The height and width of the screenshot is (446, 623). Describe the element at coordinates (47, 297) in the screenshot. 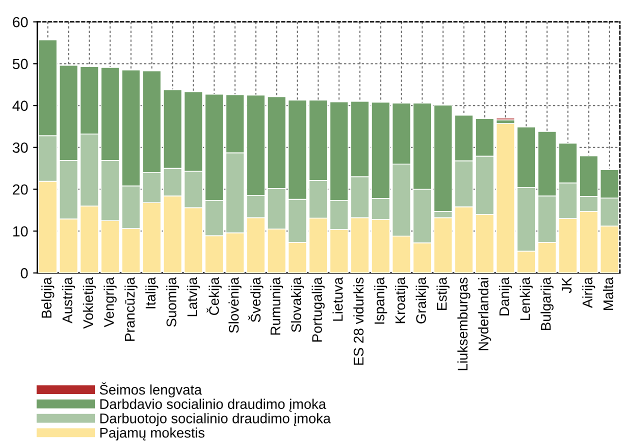

I see `x-tick-label: Belgija` at that location.